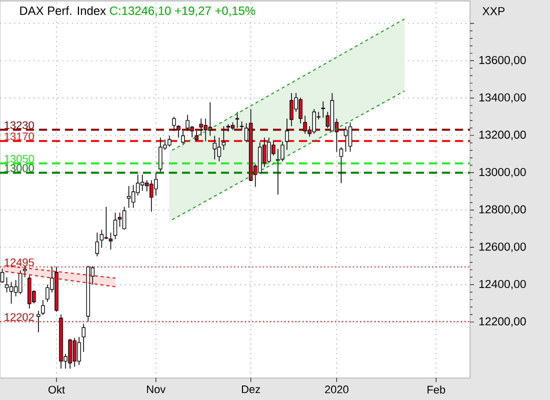  Describe the element at coordinates (502, 285) in the screenshot. I see `y-tick-label: 12400,00` at that location.